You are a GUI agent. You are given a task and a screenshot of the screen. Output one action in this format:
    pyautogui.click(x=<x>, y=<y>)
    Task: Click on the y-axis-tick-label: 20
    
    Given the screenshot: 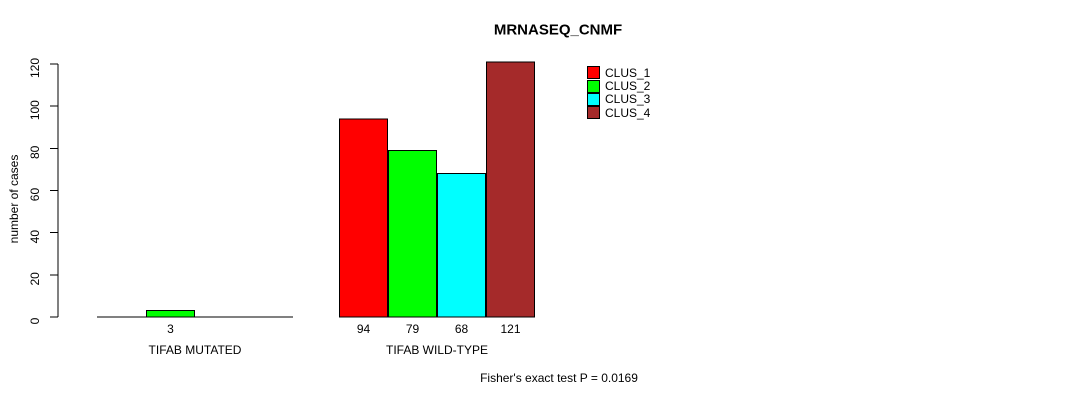 What is the action you would take?
    pyautogui.click(x=35, y=279)
    